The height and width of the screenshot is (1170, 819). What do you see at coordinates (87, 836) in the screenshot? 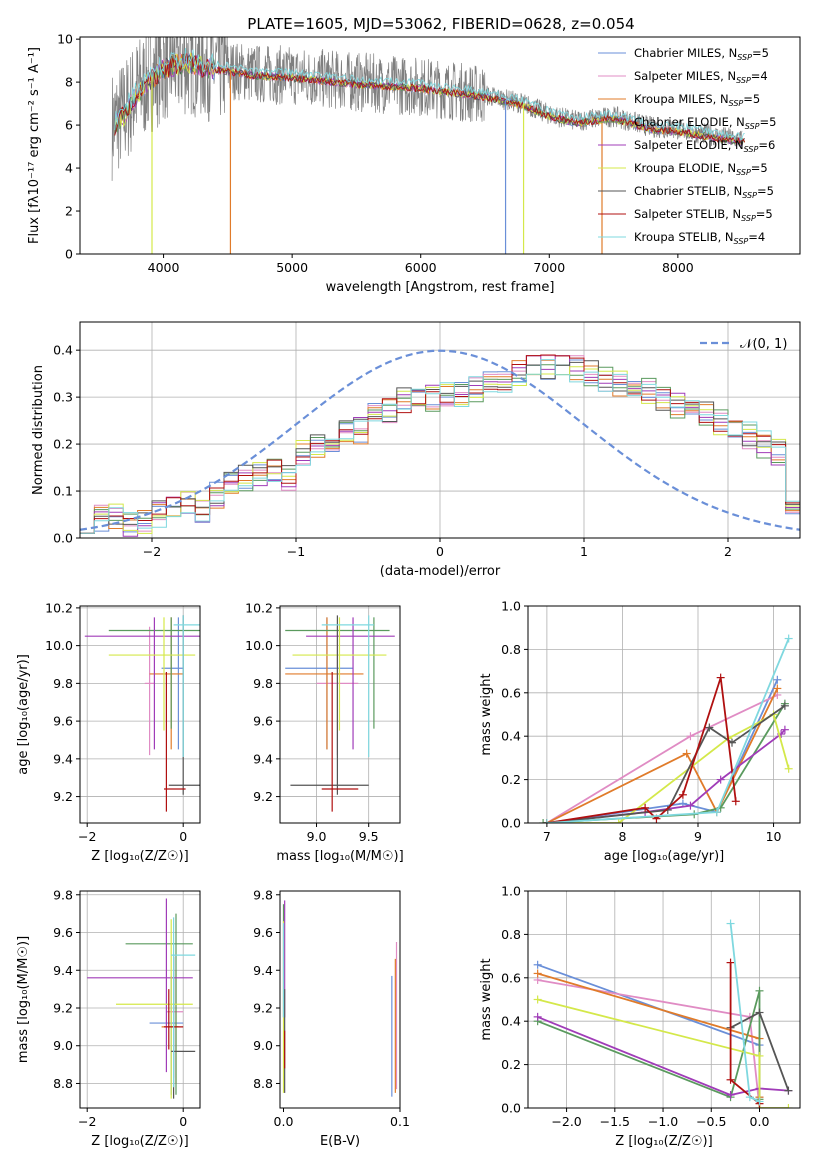
I see `x-tick-label: −2` at bounding box center [87, 836].